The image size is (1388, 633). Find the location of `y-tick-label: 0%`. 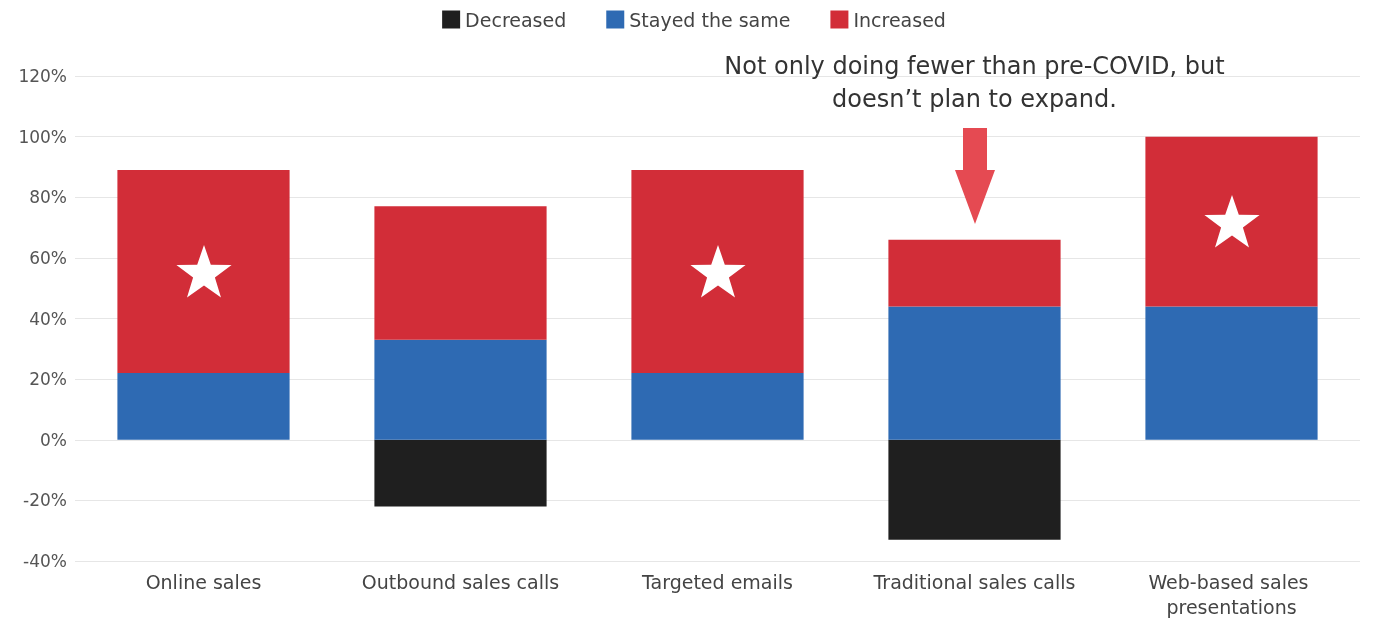

y-tick-label: 0% is located at coordinates (53, 439).